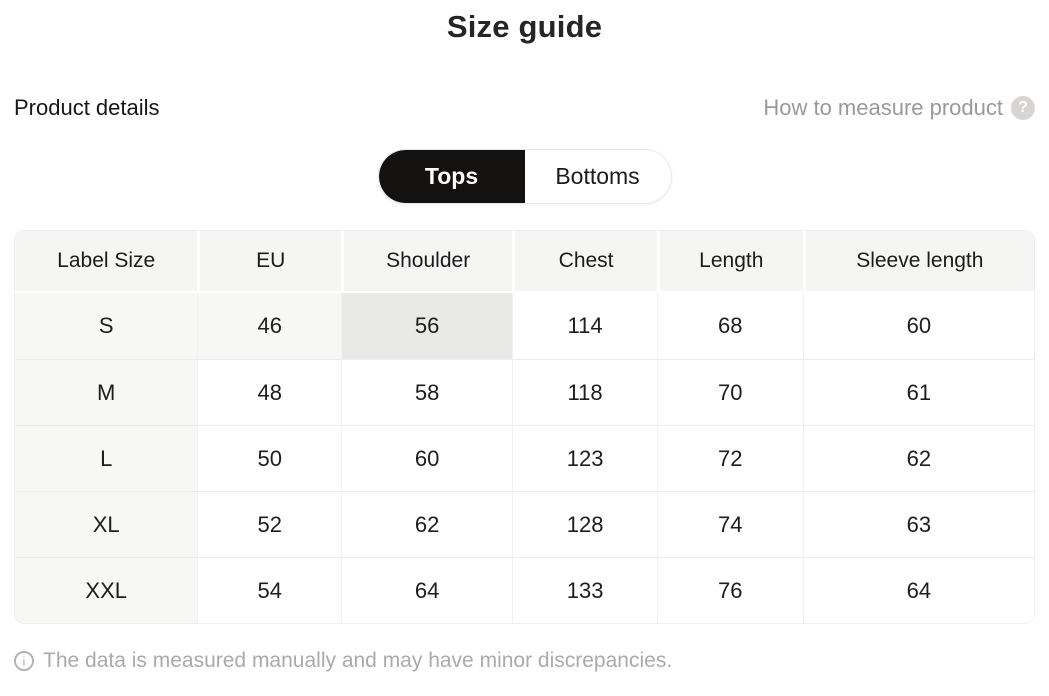 The width and height of the screenshot is (1049, 696). What do you see at coordinates (451, 176) in the screenshot?
I see `tab-tops: Tops` at bounding box center [451, 176].